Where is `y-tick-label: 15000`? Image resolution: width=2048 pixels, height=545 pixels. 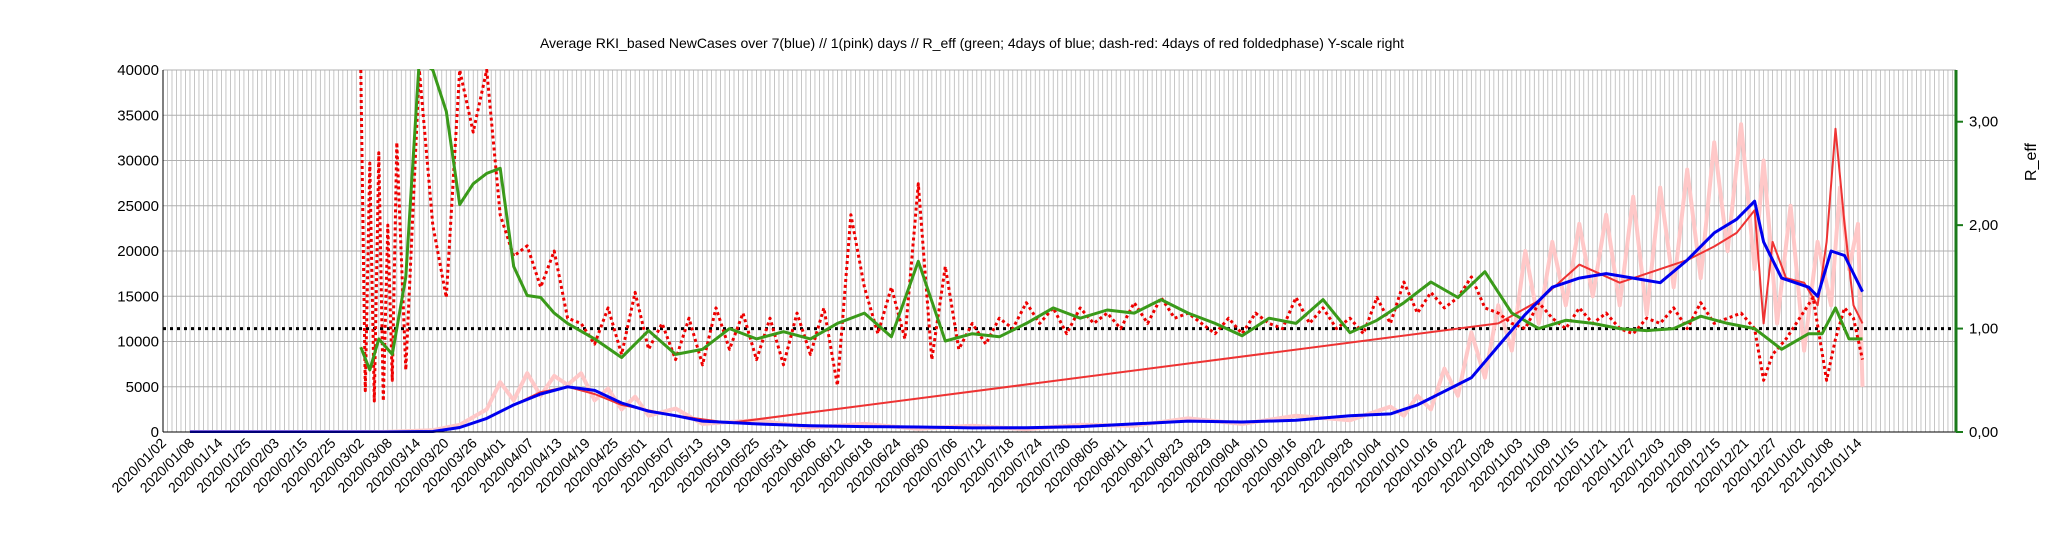
y-tick-label: 15000 is located at coordinates (138, 296).